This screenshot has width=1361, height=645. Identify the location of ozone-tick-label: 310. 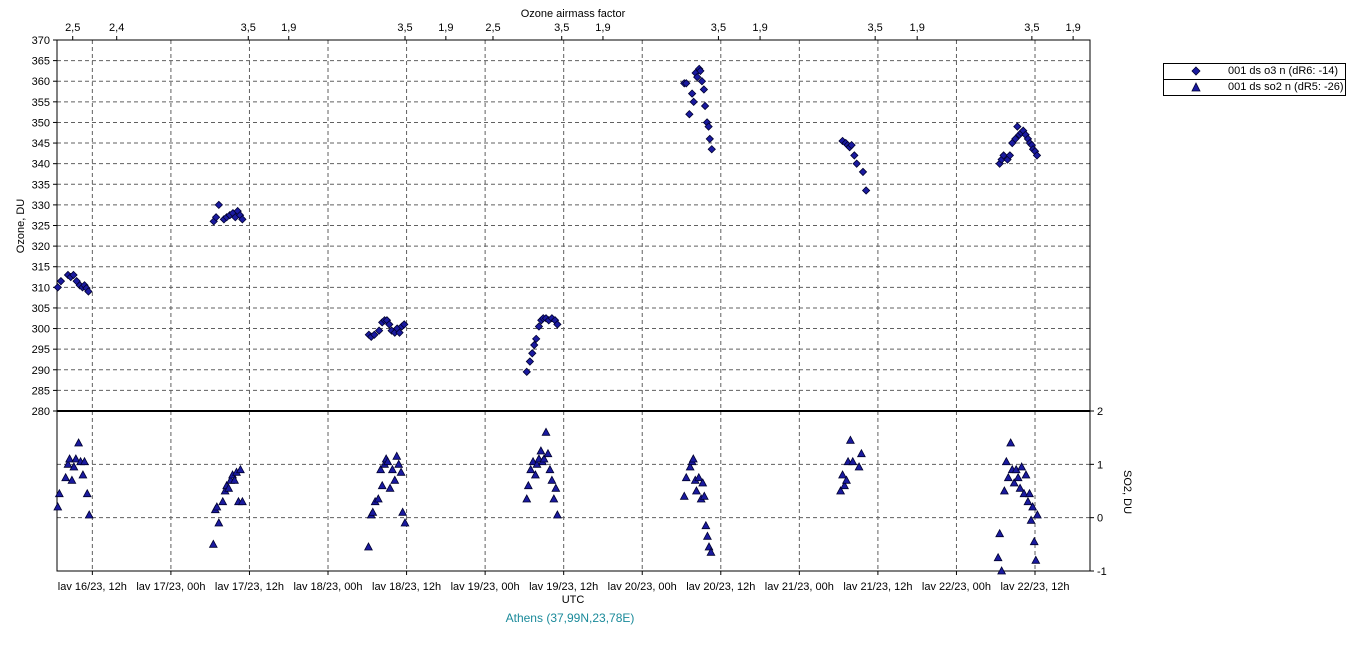
(41, 288).